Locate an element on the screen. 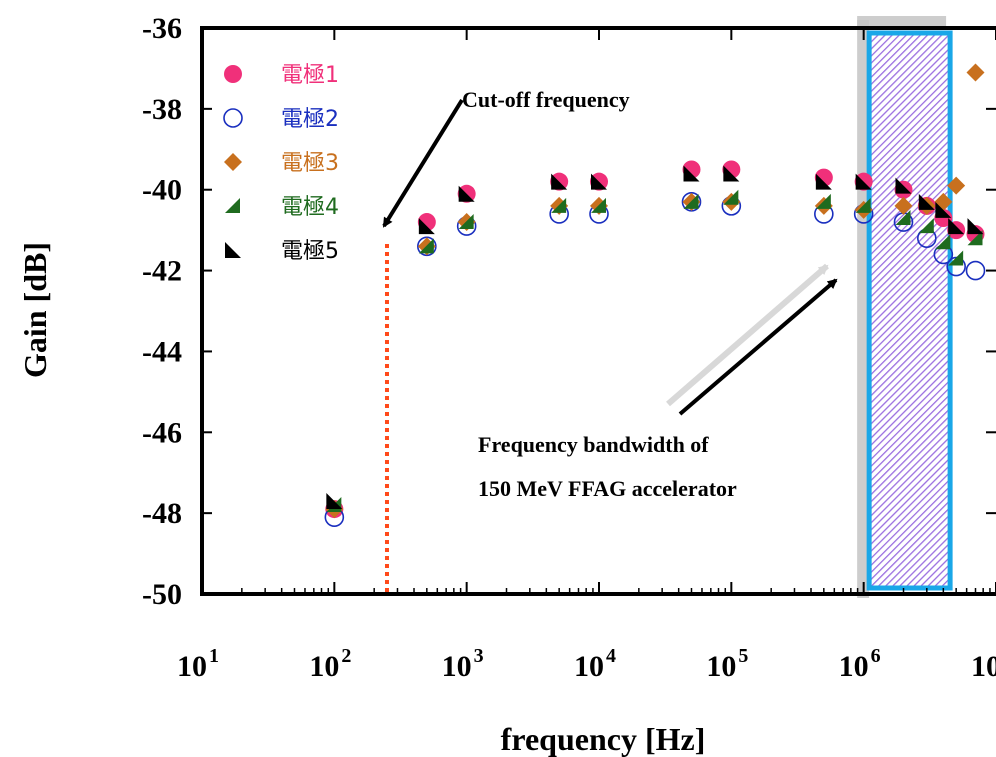  x-tick-label: 10 2 is located at coordinates (330, 664).